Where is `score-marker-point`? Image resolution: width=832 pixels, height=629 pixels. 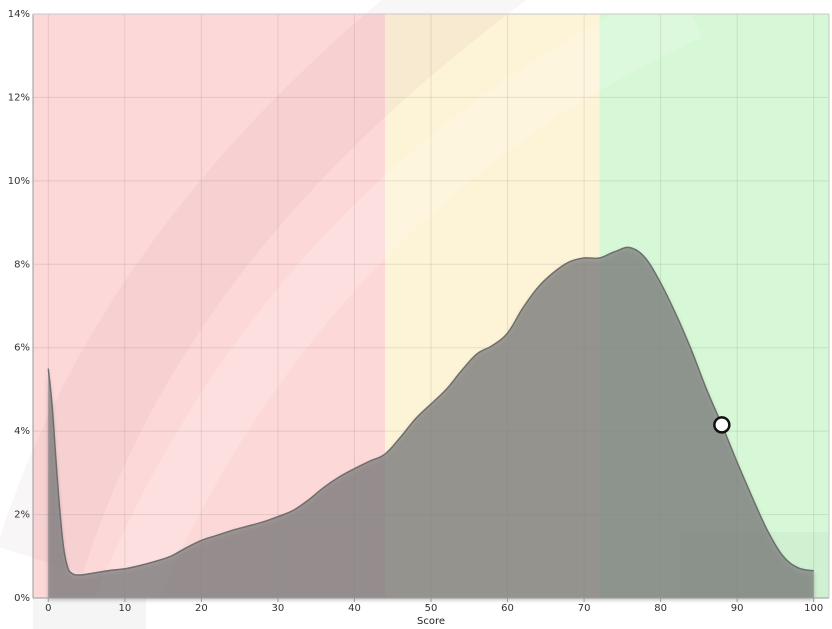
score-marker-point is located at coordinates (722, 425).